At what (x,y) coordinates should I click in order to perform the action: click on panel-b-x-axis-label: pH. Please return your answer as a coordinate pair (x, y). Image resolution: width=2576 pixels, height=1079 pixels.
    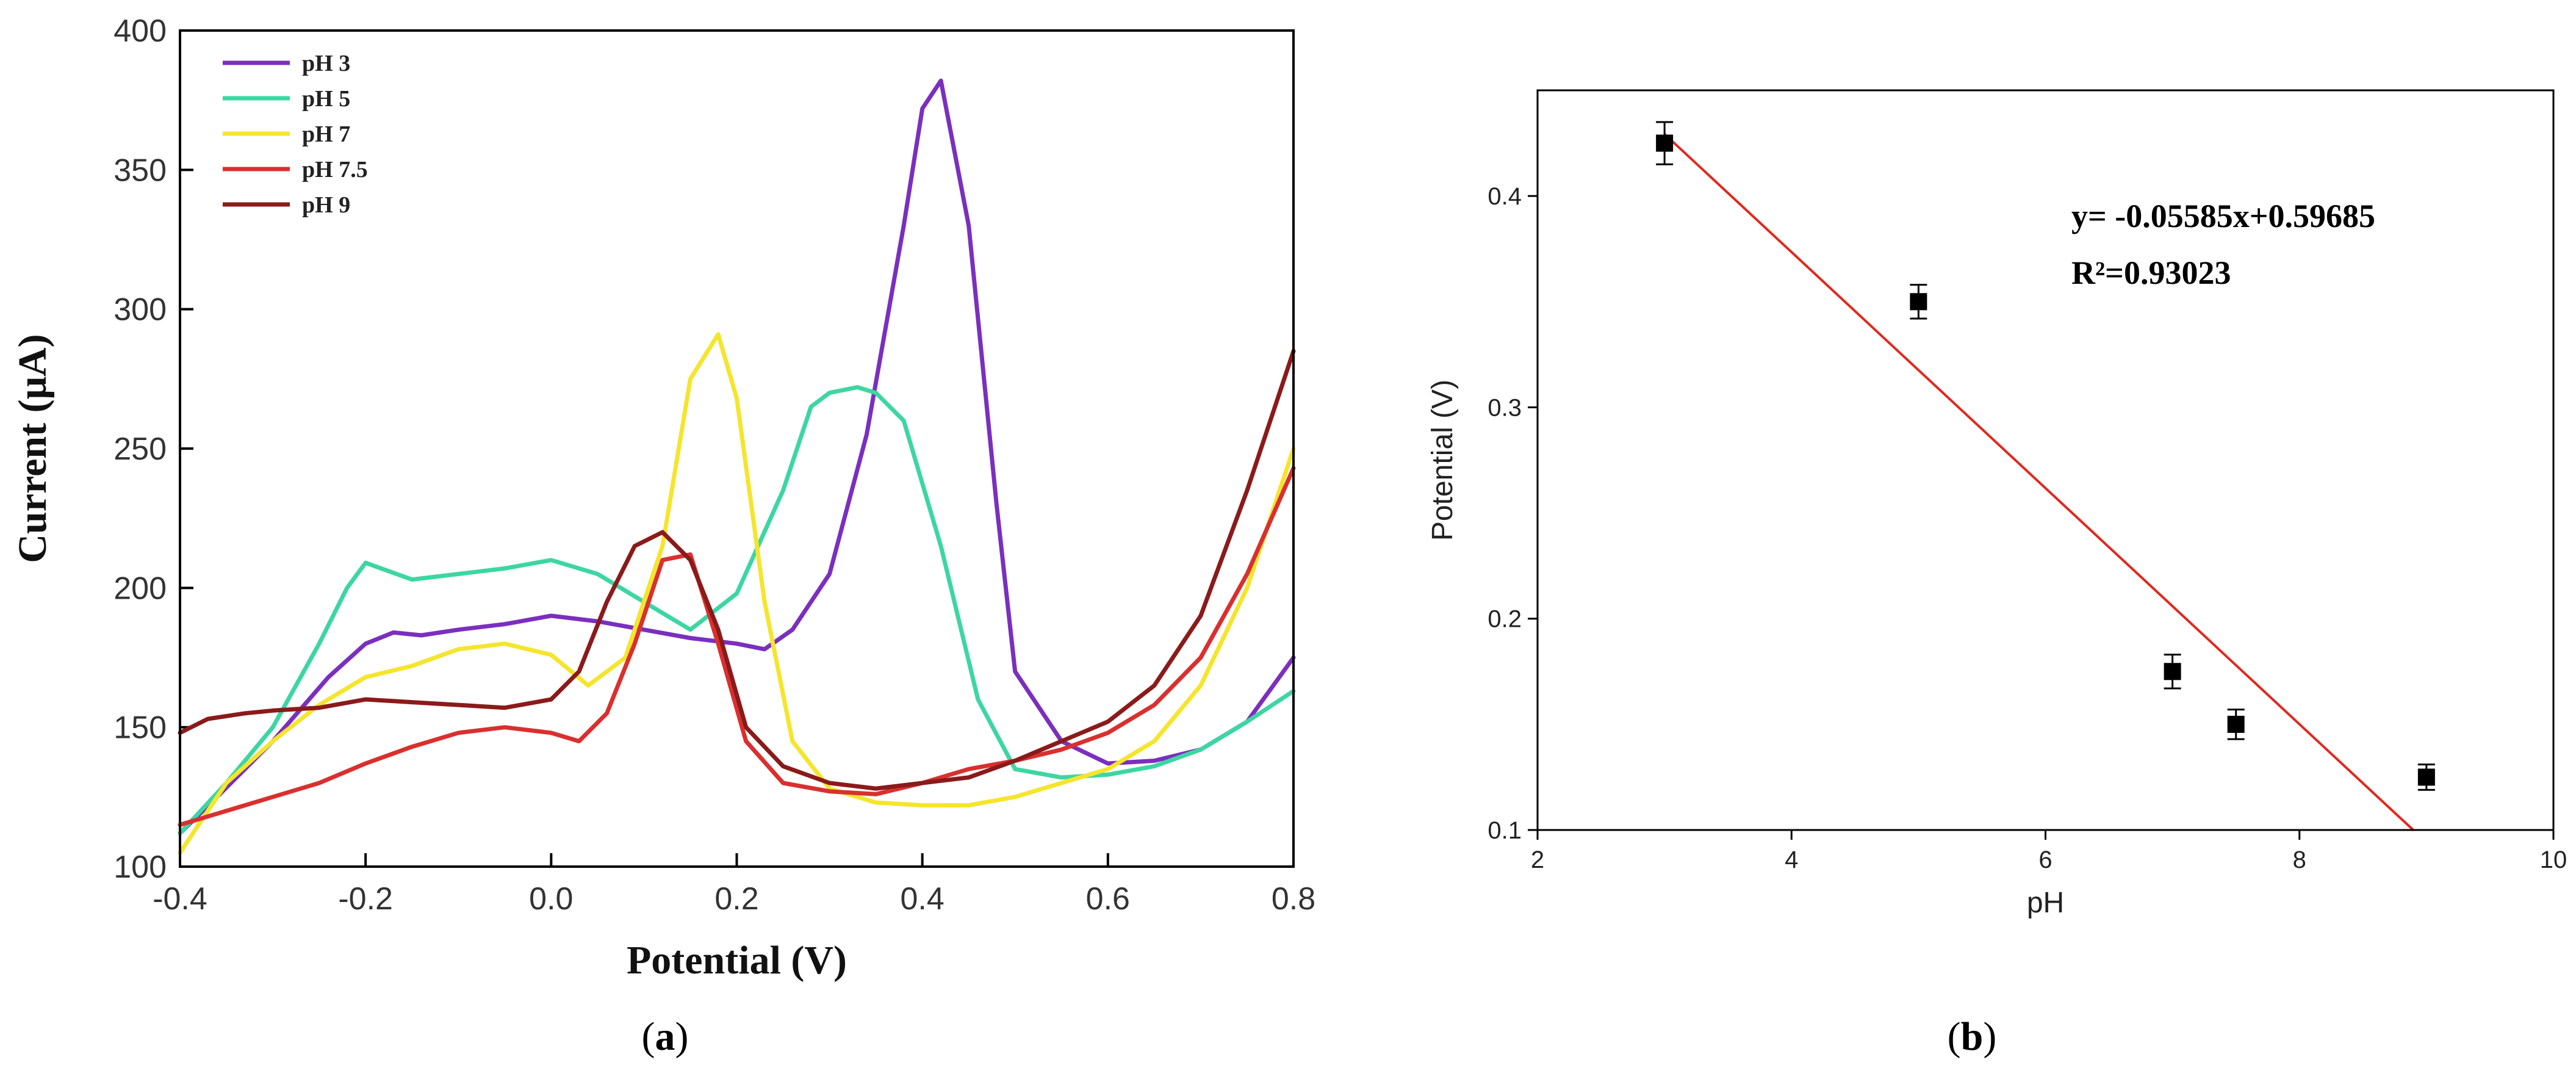
    Looking at the image, I should click on (2045, 903).